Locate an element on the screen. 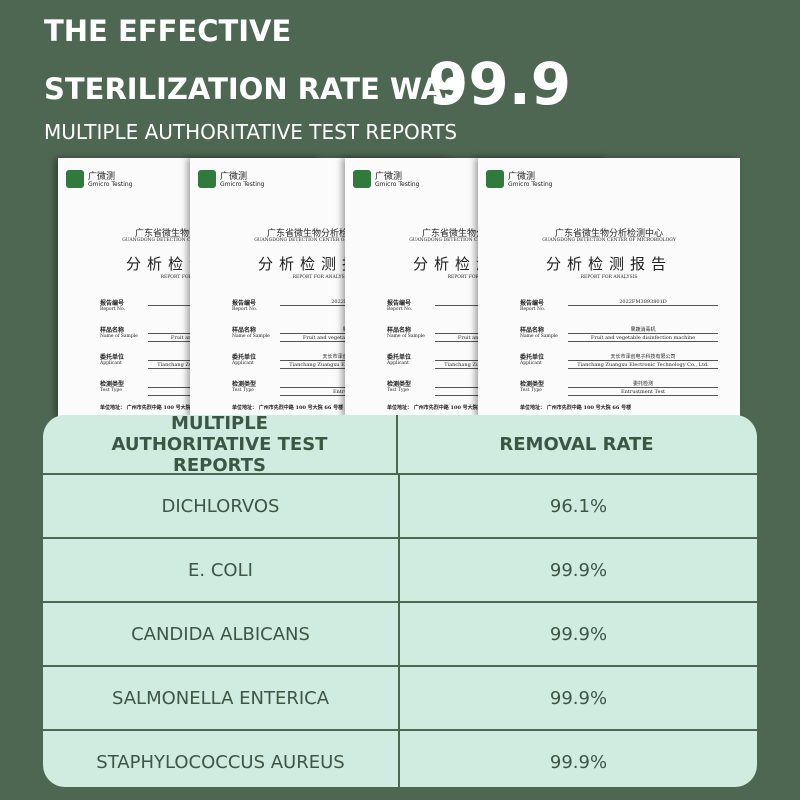 The width and height of the screenshot is (800, 800). table-row: CANDIDA ALBICANS 99.9% is located at coordinates (400, 633).